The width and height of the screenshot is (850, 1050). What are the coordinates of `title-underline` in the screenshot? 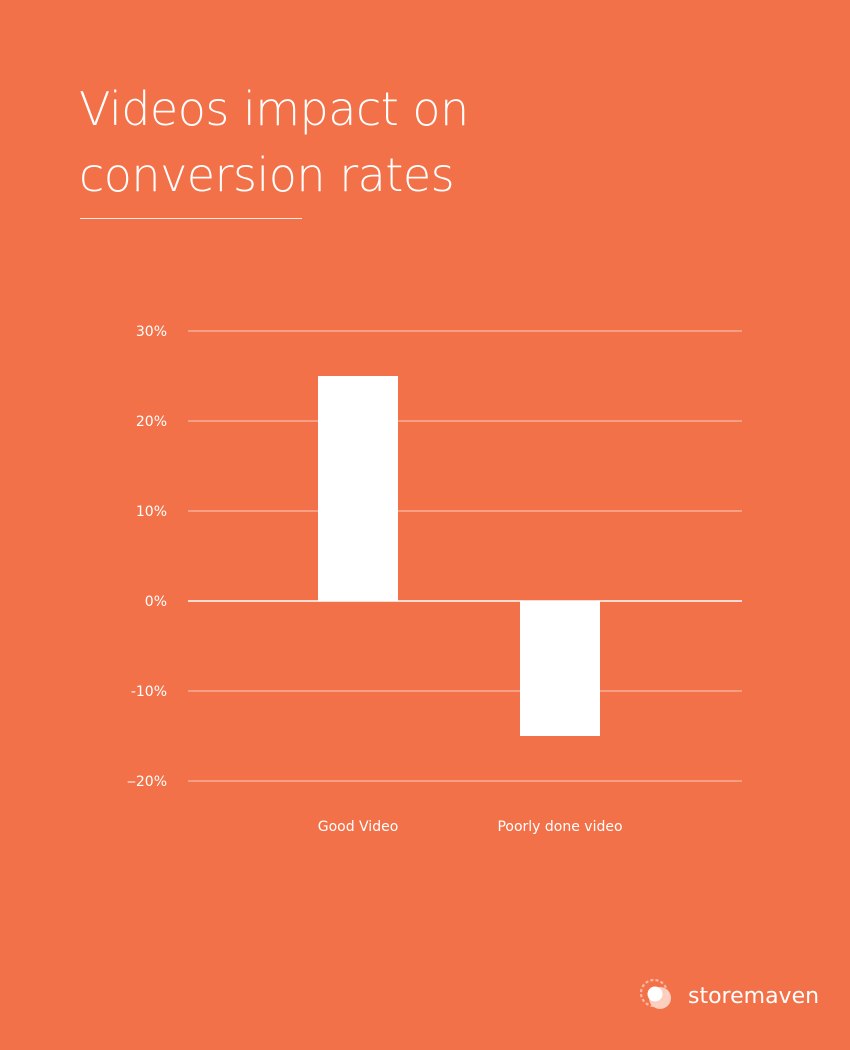 It's located at (191, 218).